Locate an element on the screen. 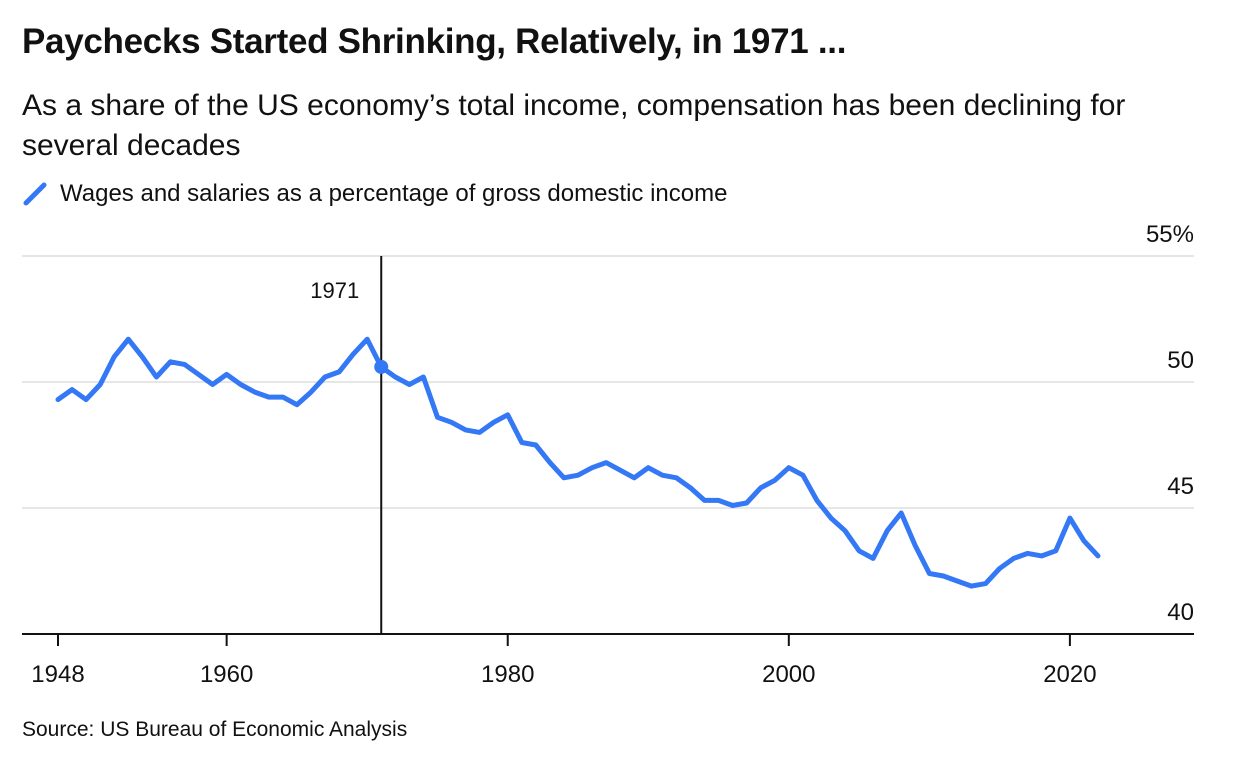  y-tick-label-45: 45 is located at coordinates (1180, 486).